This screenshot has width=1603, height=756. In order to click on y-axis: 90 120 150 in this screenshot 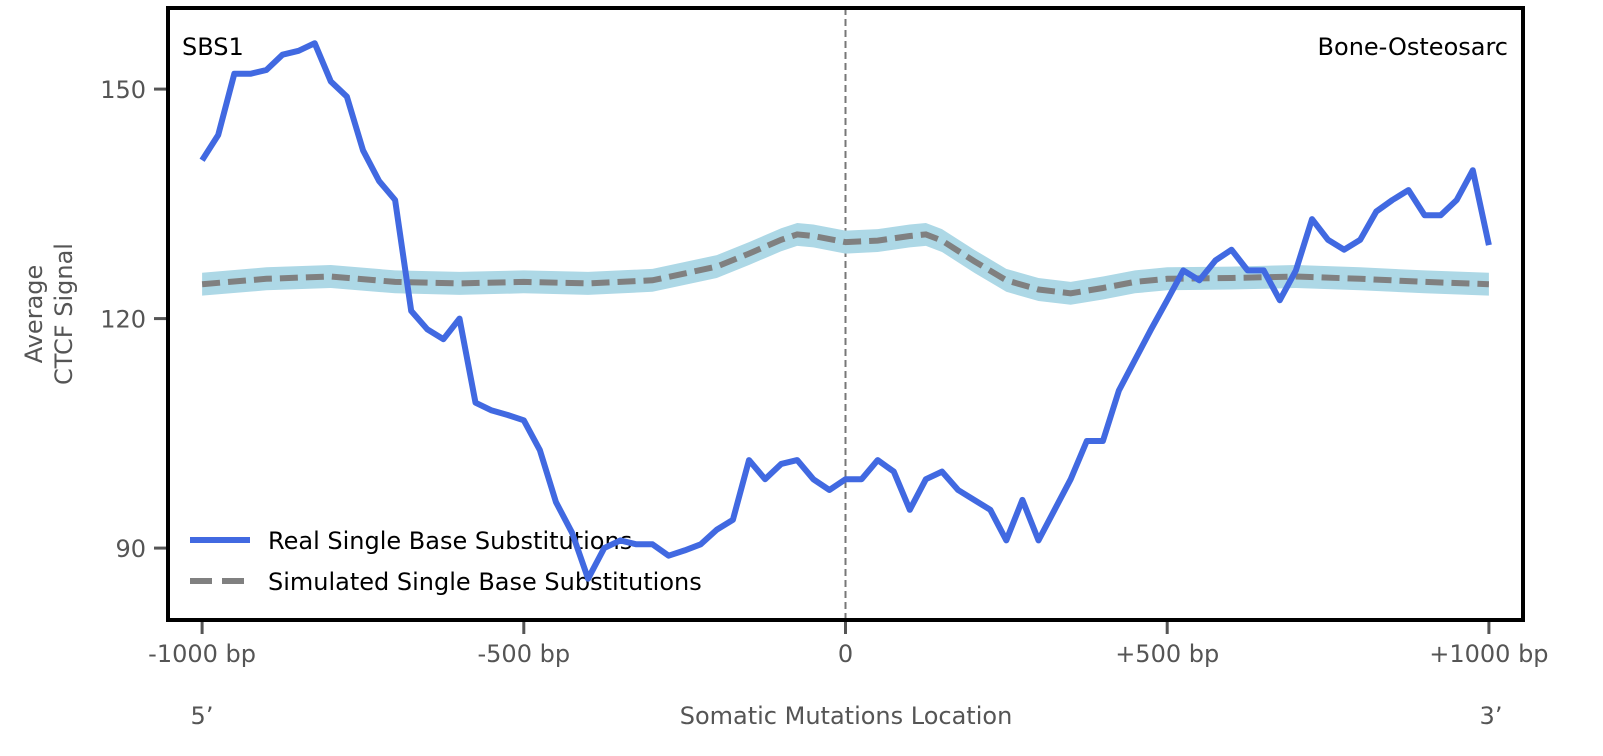, I will do `click(134, 319)`.